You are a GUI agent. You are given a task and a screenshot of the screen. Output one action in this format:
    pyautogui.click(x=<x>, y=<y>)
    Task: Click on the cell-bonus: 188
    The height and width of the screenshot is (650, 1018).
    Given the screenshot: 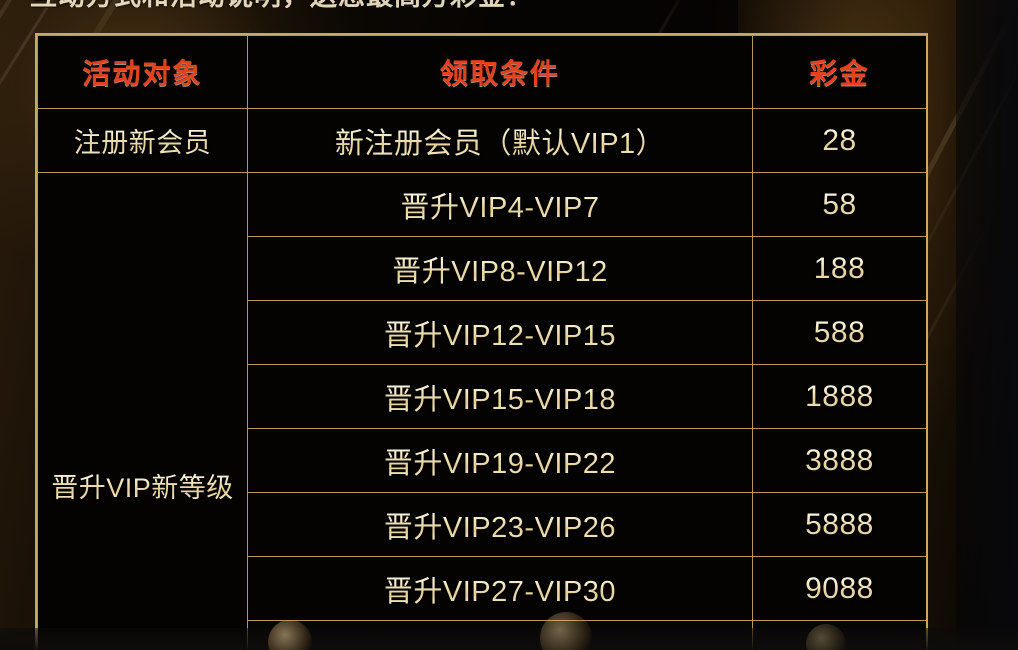 What is the action you would take?
    pyautogui.click(x=839, y=268)
    